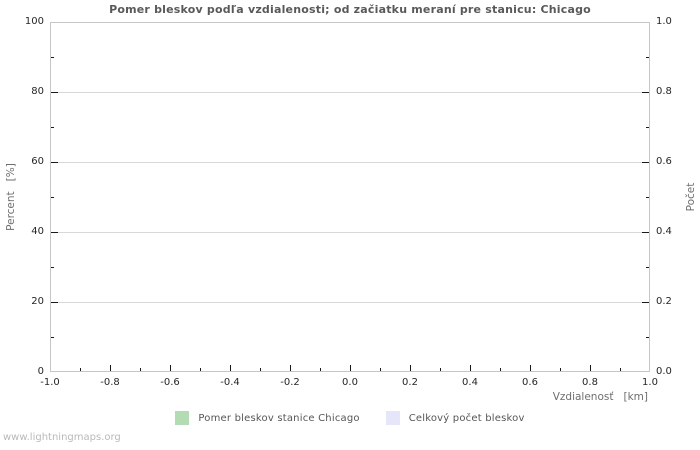 The image size is (700, 450). Describe the element at coordinates (664, 371) in the screenshot. I see `y-tick-label-right: 0.0` at that location.